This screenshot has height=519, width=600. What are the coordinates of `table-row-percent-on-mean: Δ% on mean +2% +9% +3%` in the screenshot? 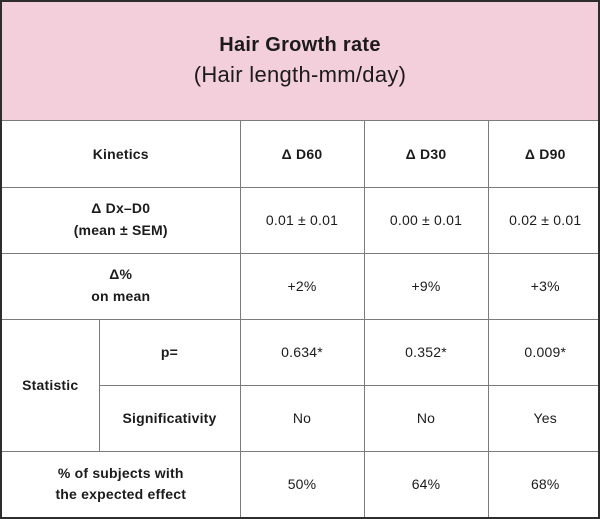 It's located at (300, 286).